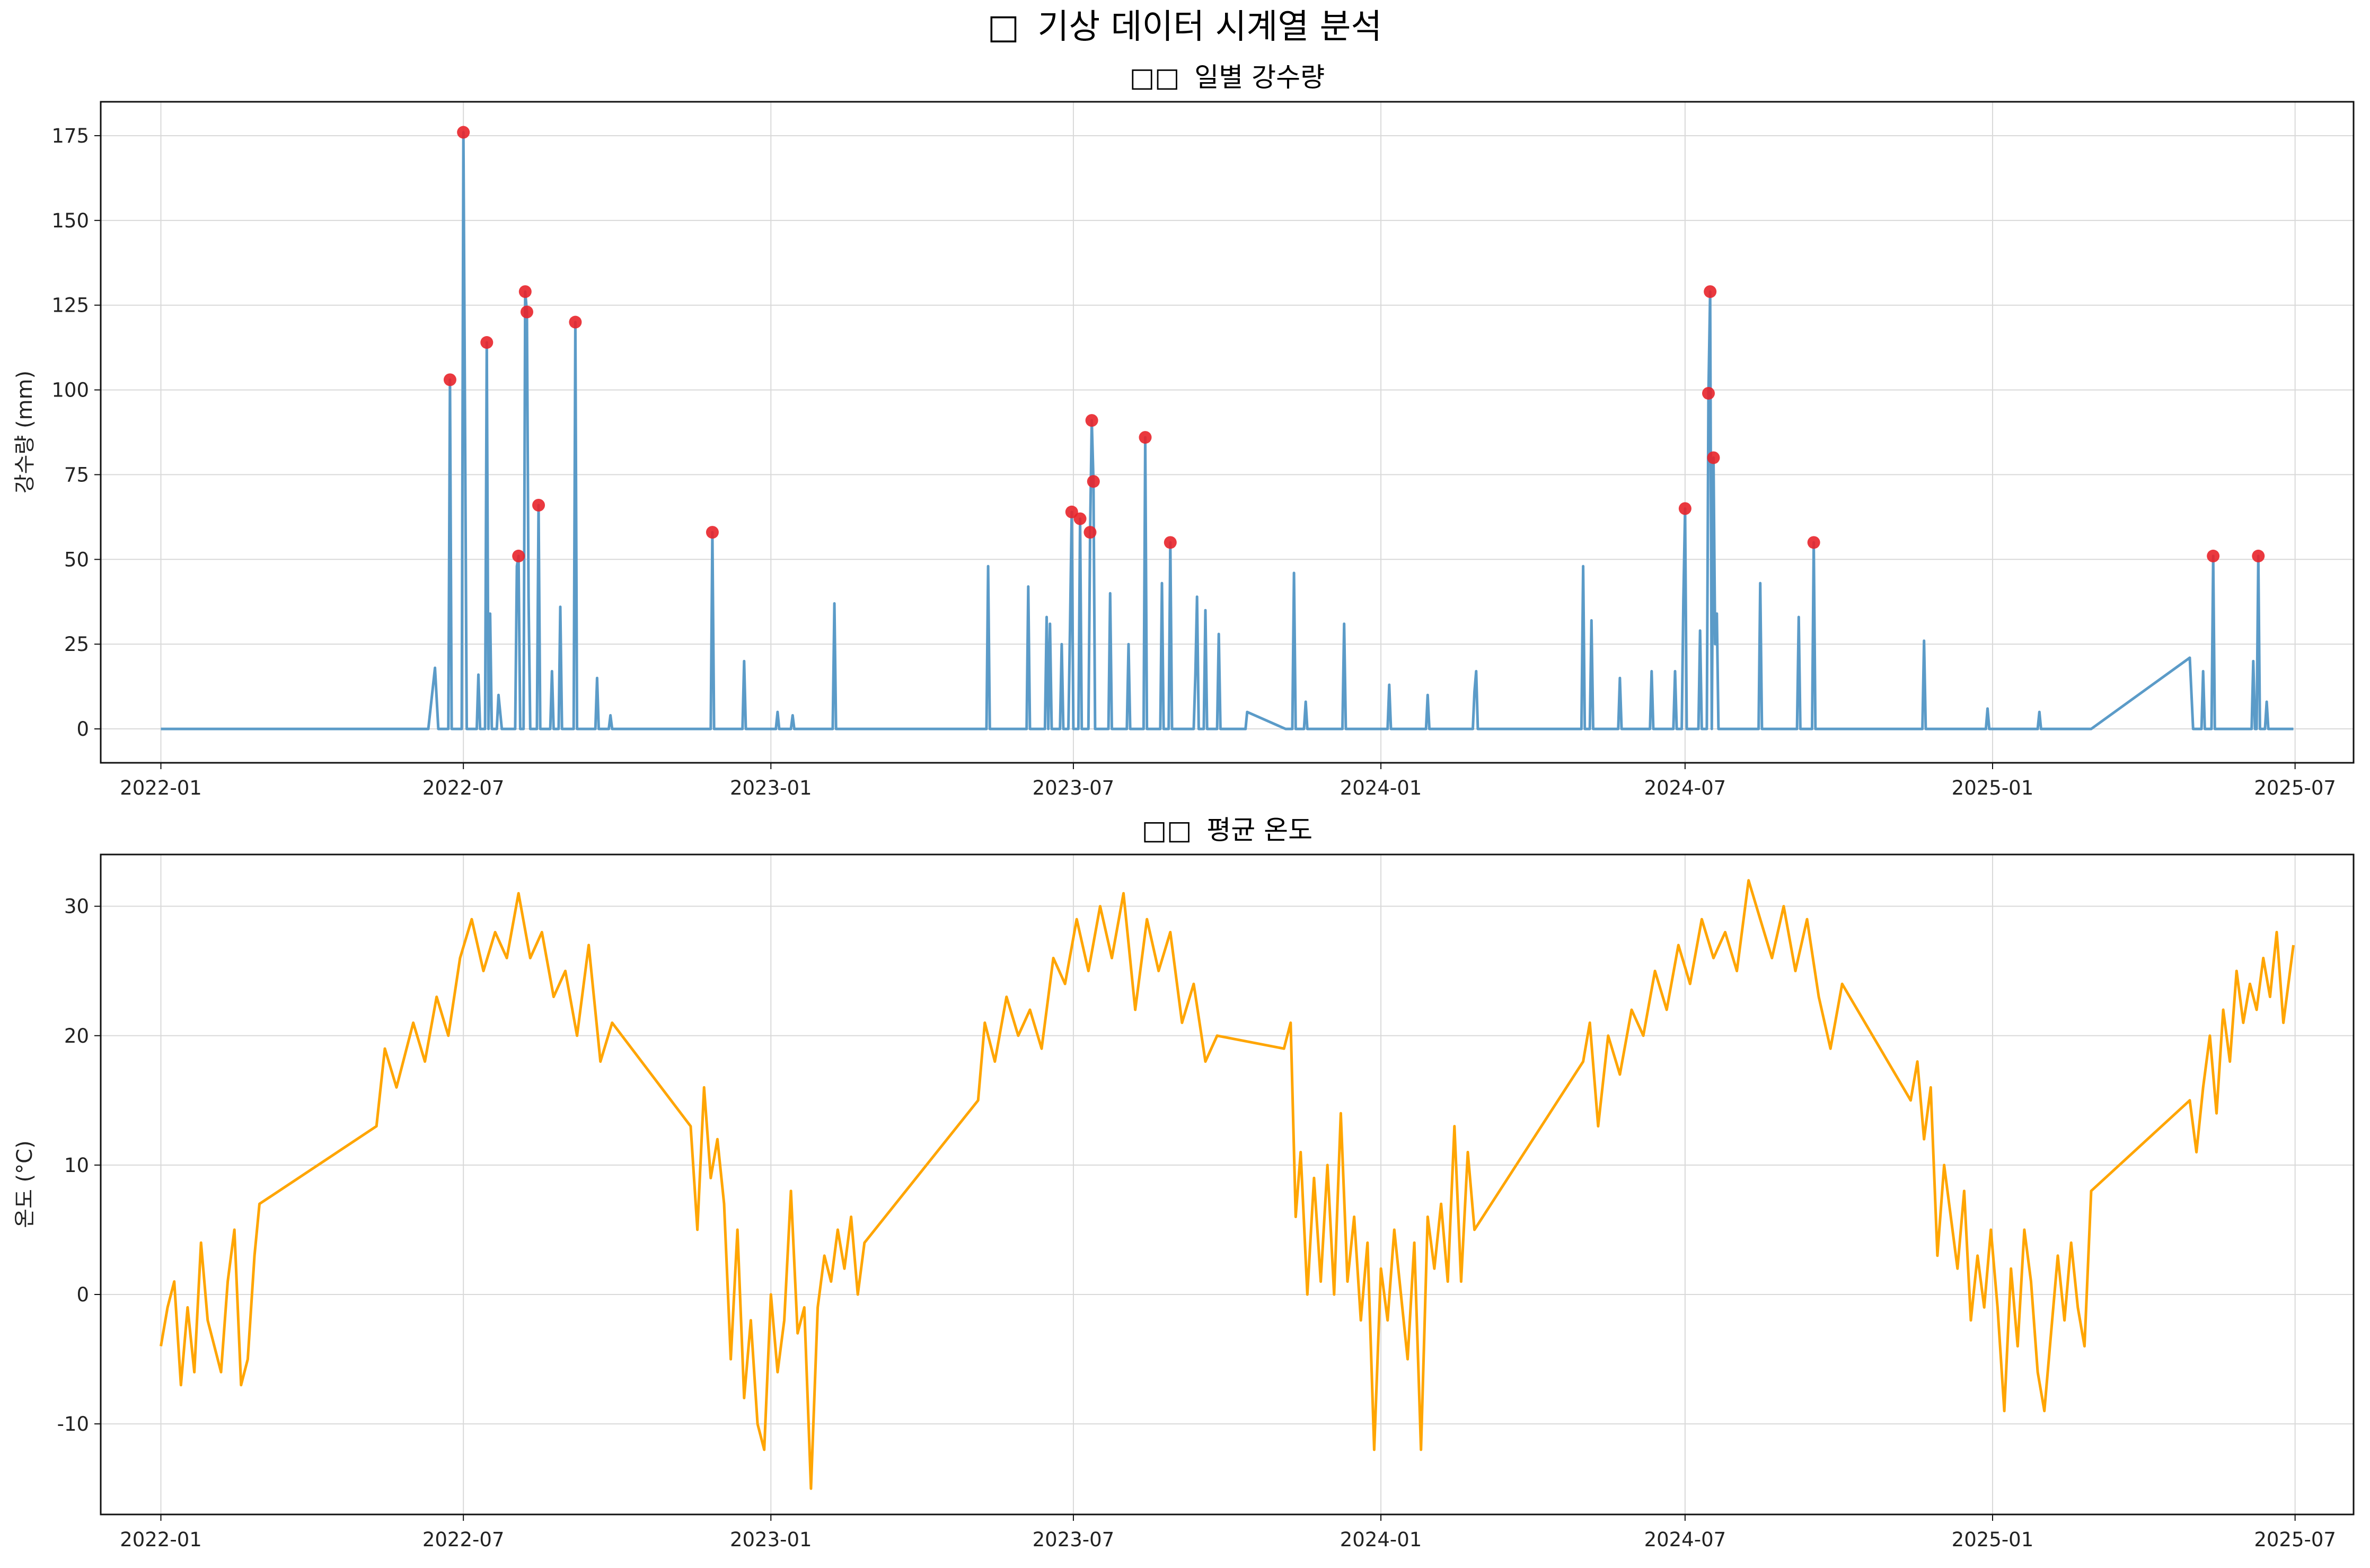 This screenshot has width=2370, height=1568. What do you see at coordinates (70, 305) in the screenshot?
I see `precip-y-tick-label: 125` at bounding box center [70, 305].